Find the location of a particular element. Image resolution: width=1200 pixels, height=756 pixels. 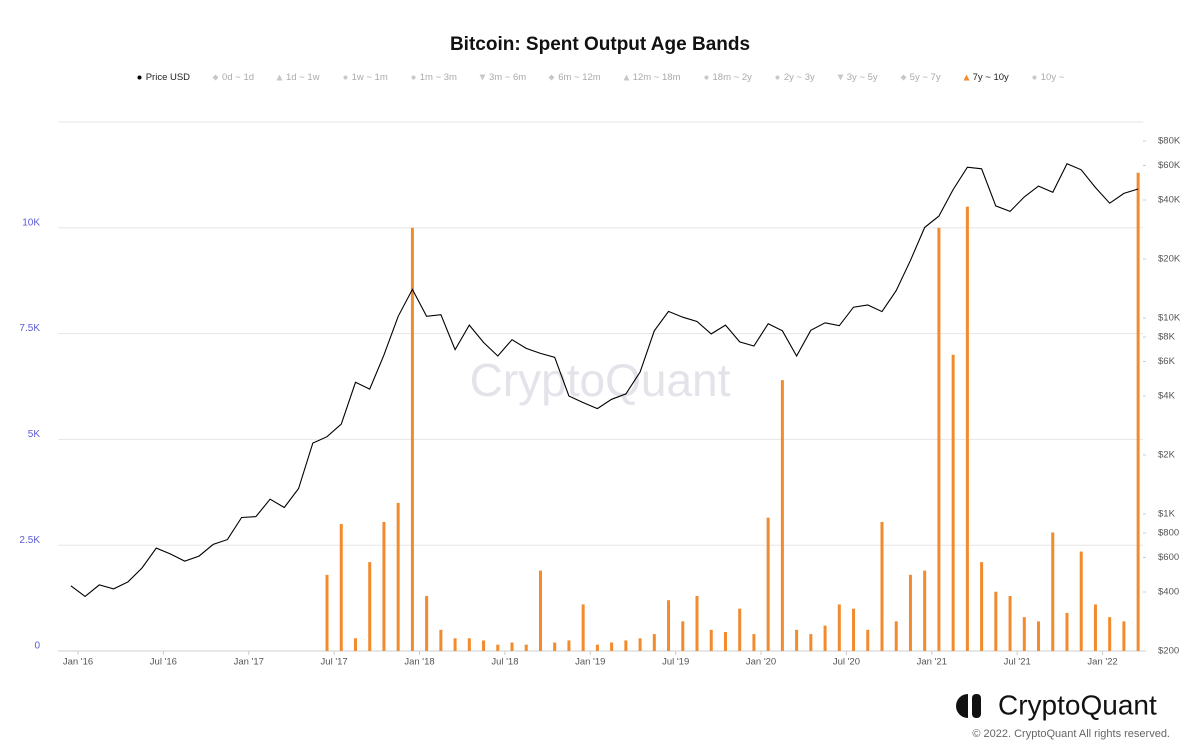

chart-title: Bitcoin: Spent Output Age Bands is located at coordinates (600, 44).